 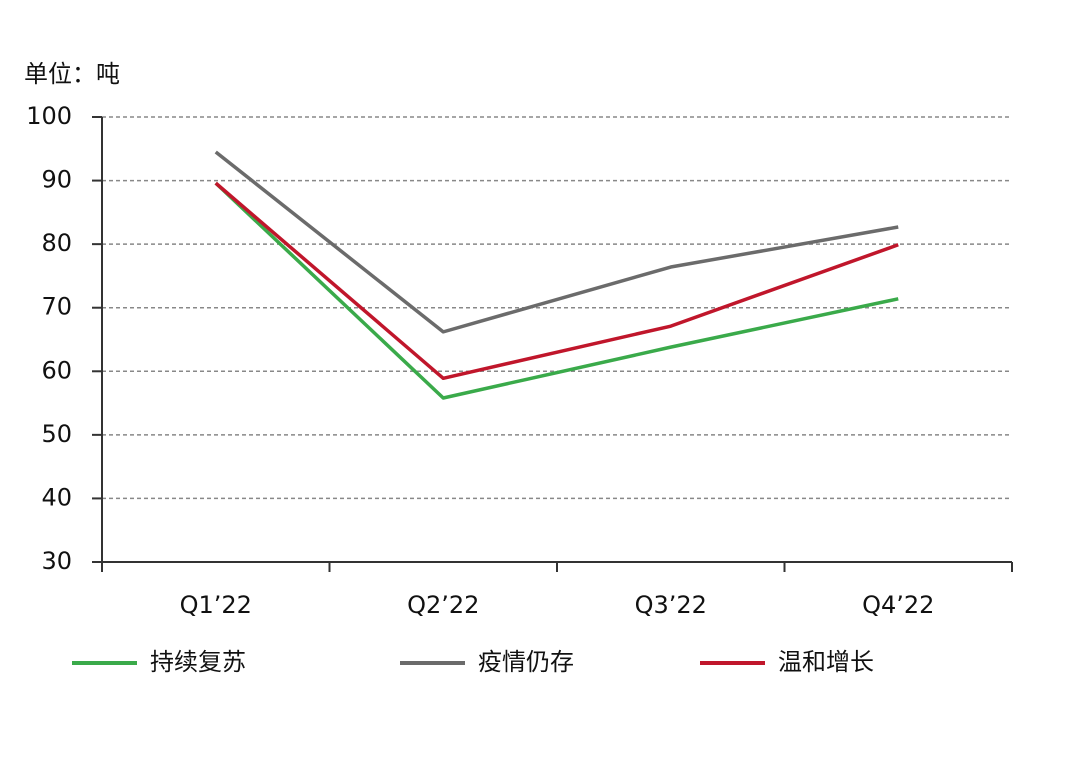 I want to click on x-tick-label: Q2’22, so click(x=443, y=605).